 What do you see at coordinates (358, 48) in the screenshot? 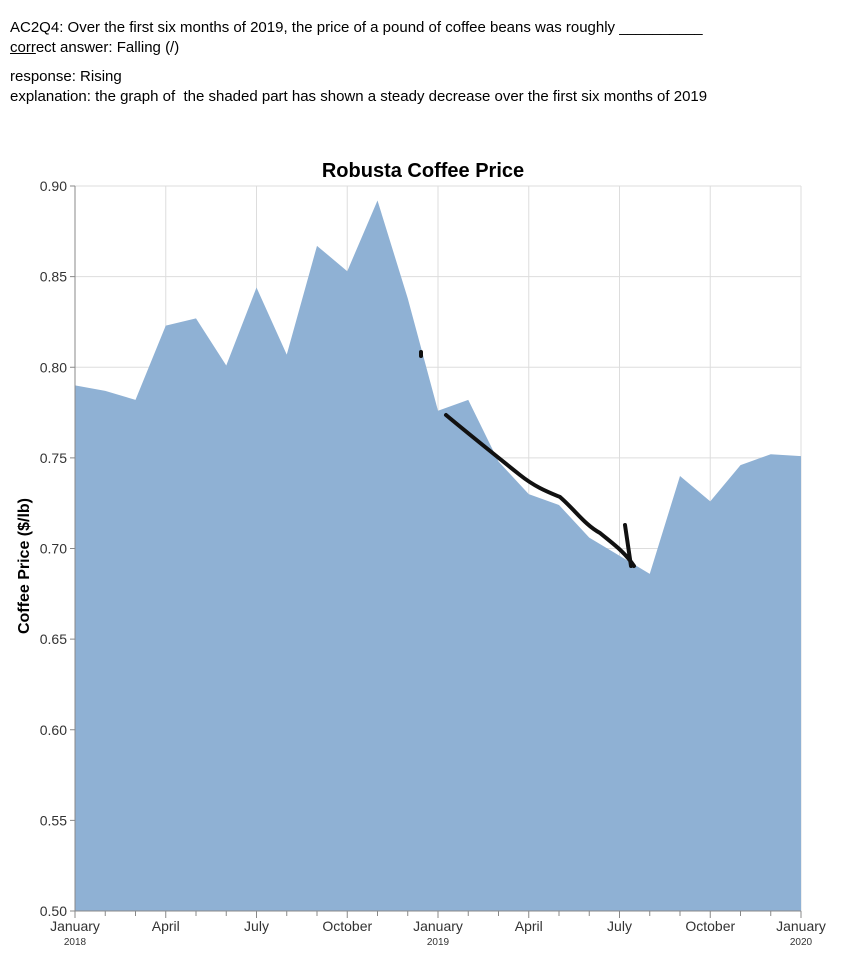
I see `correct-answer: correct answer: Falling (/)` at bounding box center [358, 48].